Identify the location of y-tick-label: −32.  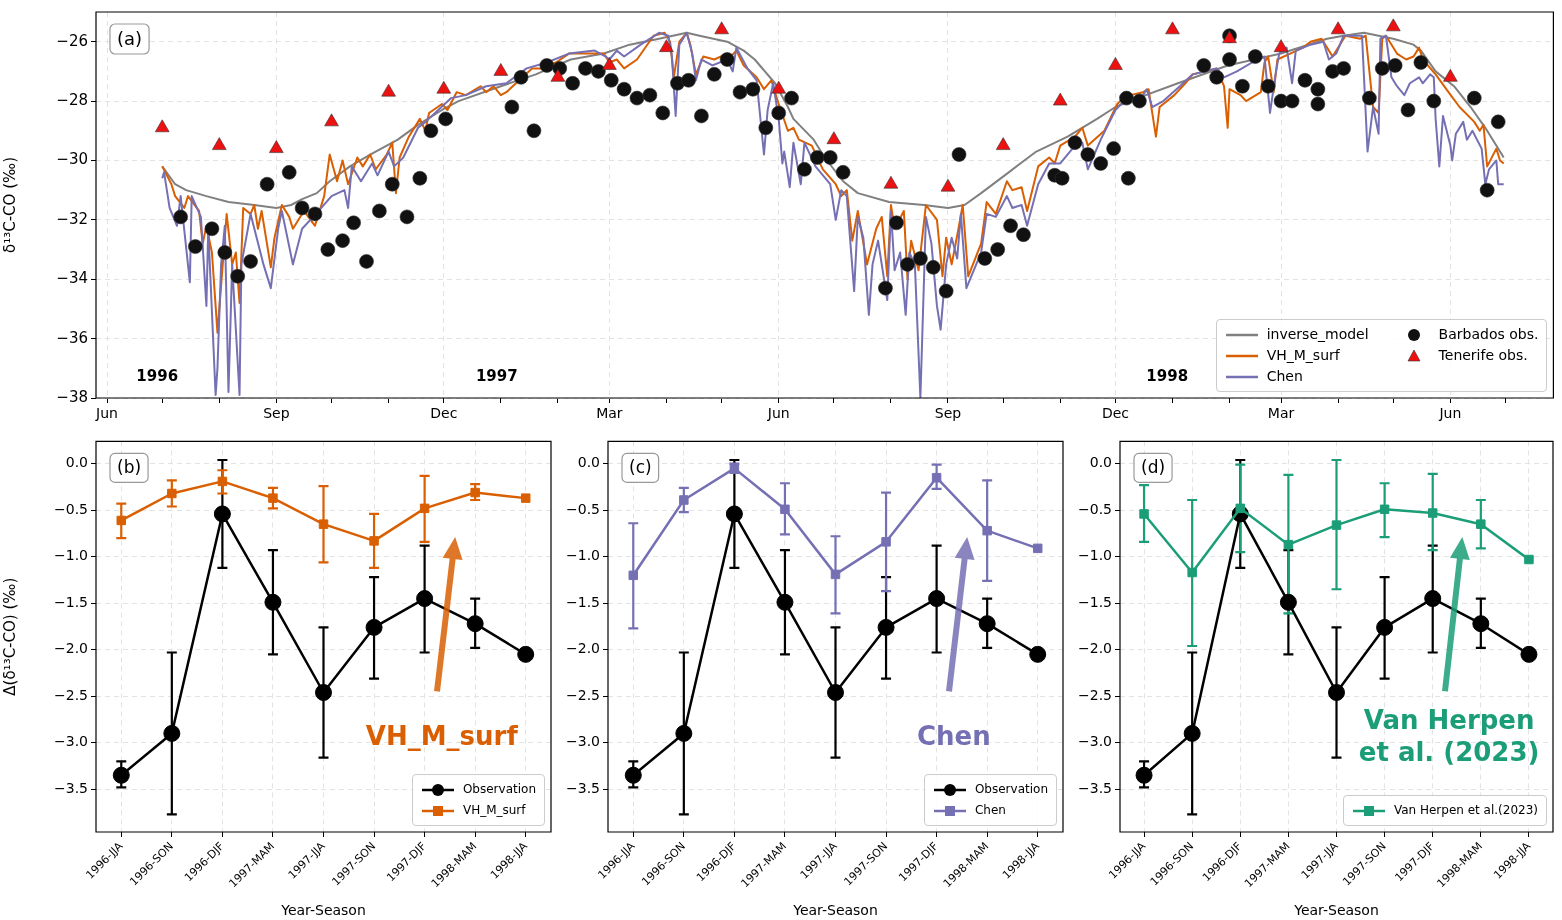
(72, 218).